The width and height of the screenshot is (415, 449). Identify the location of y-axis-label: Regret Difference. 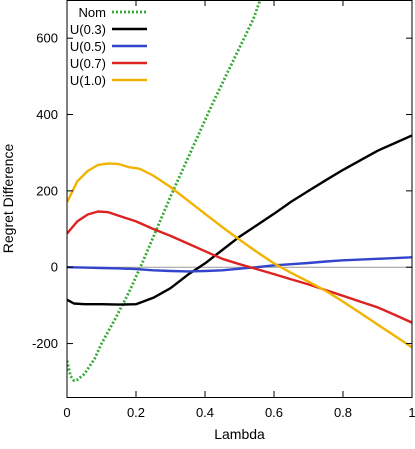
(8, 199).